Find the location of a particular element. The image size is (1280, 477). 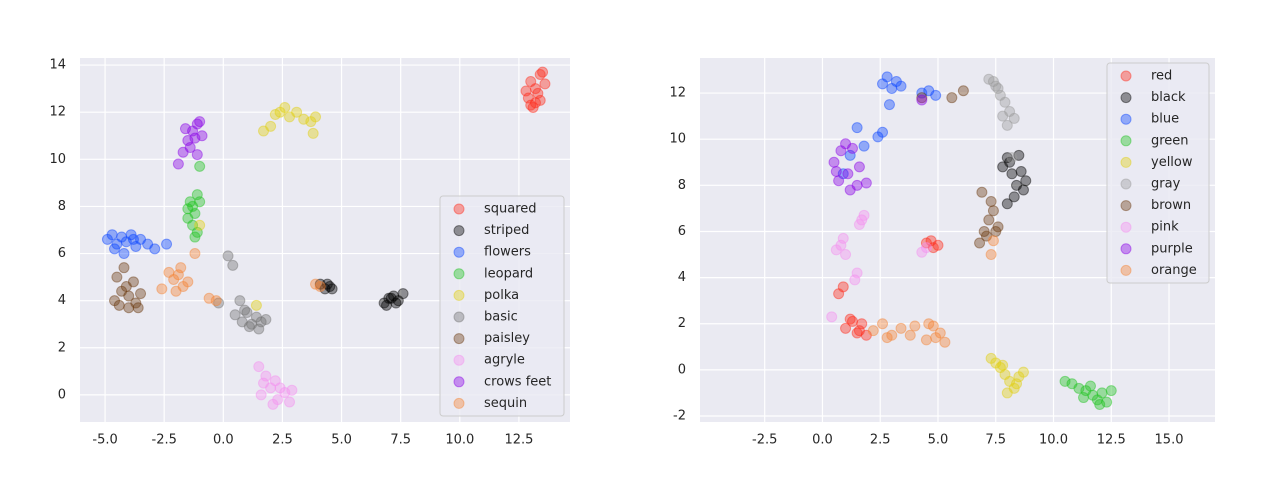

legend-label: green is located at coordinates (1170, 140).